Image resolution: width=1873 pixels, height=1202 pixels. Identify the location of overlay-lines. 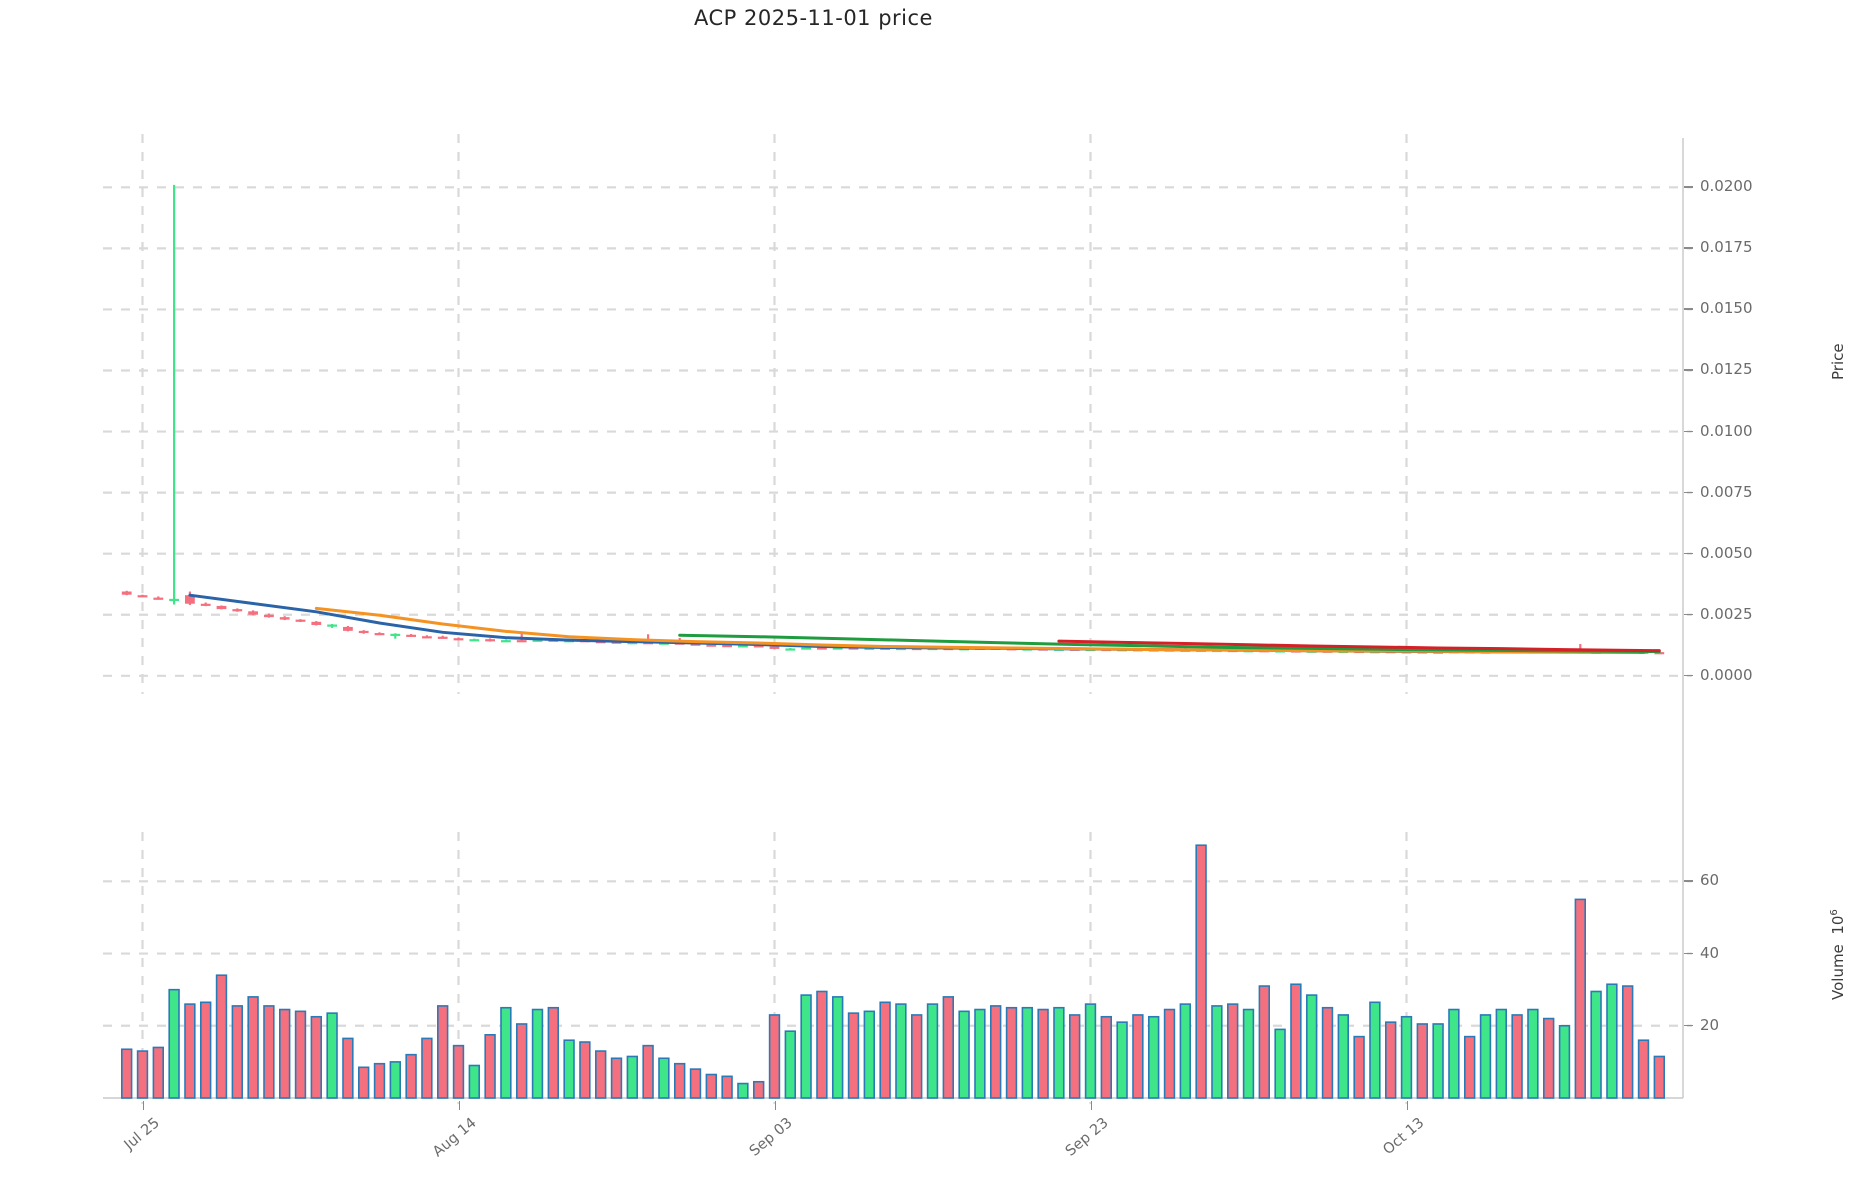
(924, 623).